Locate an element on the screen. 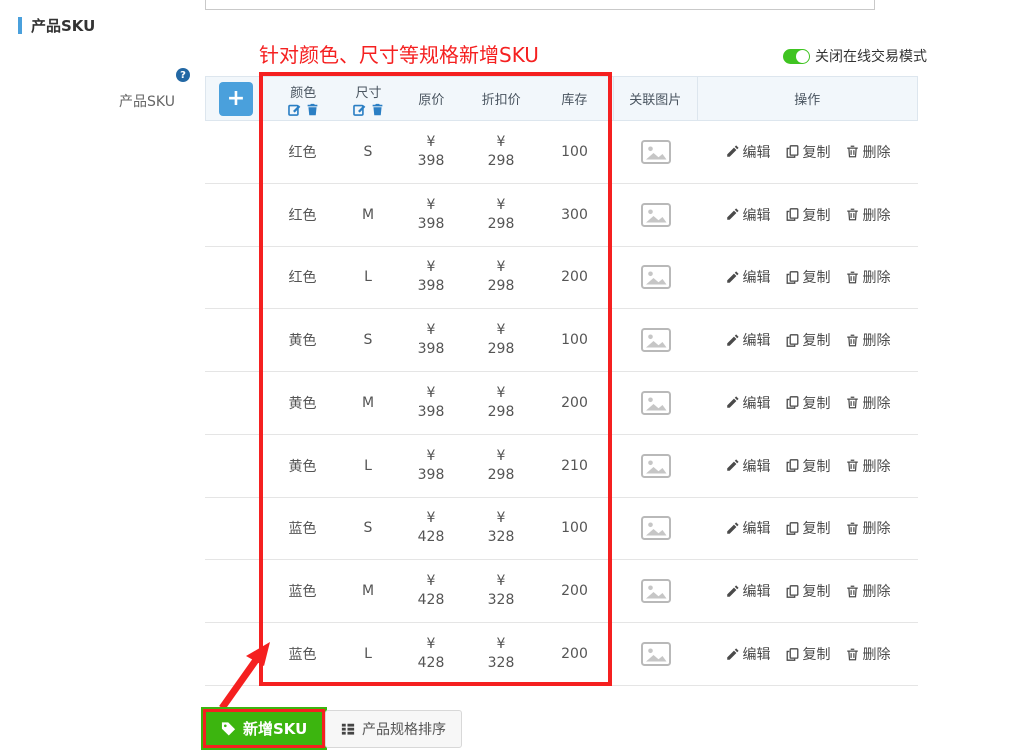  add-sku-label: 新增SKU is located at coordinates (275, 729).